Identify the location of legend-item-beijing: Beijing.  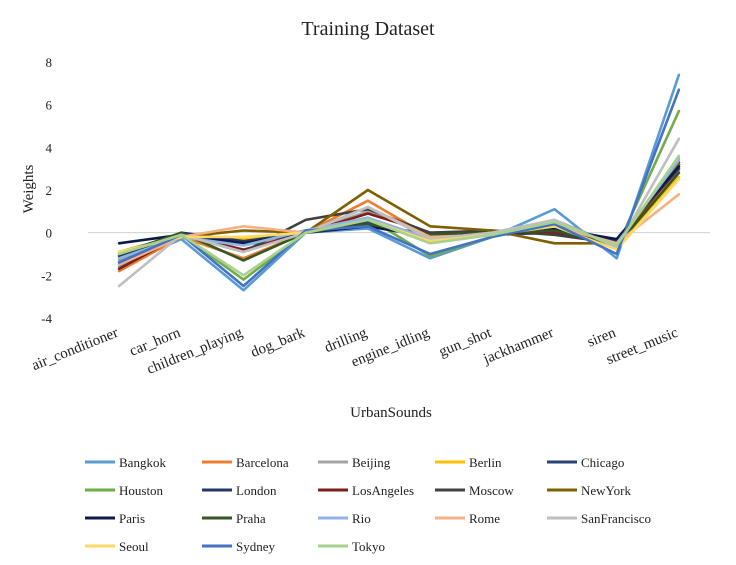
(354, 462).